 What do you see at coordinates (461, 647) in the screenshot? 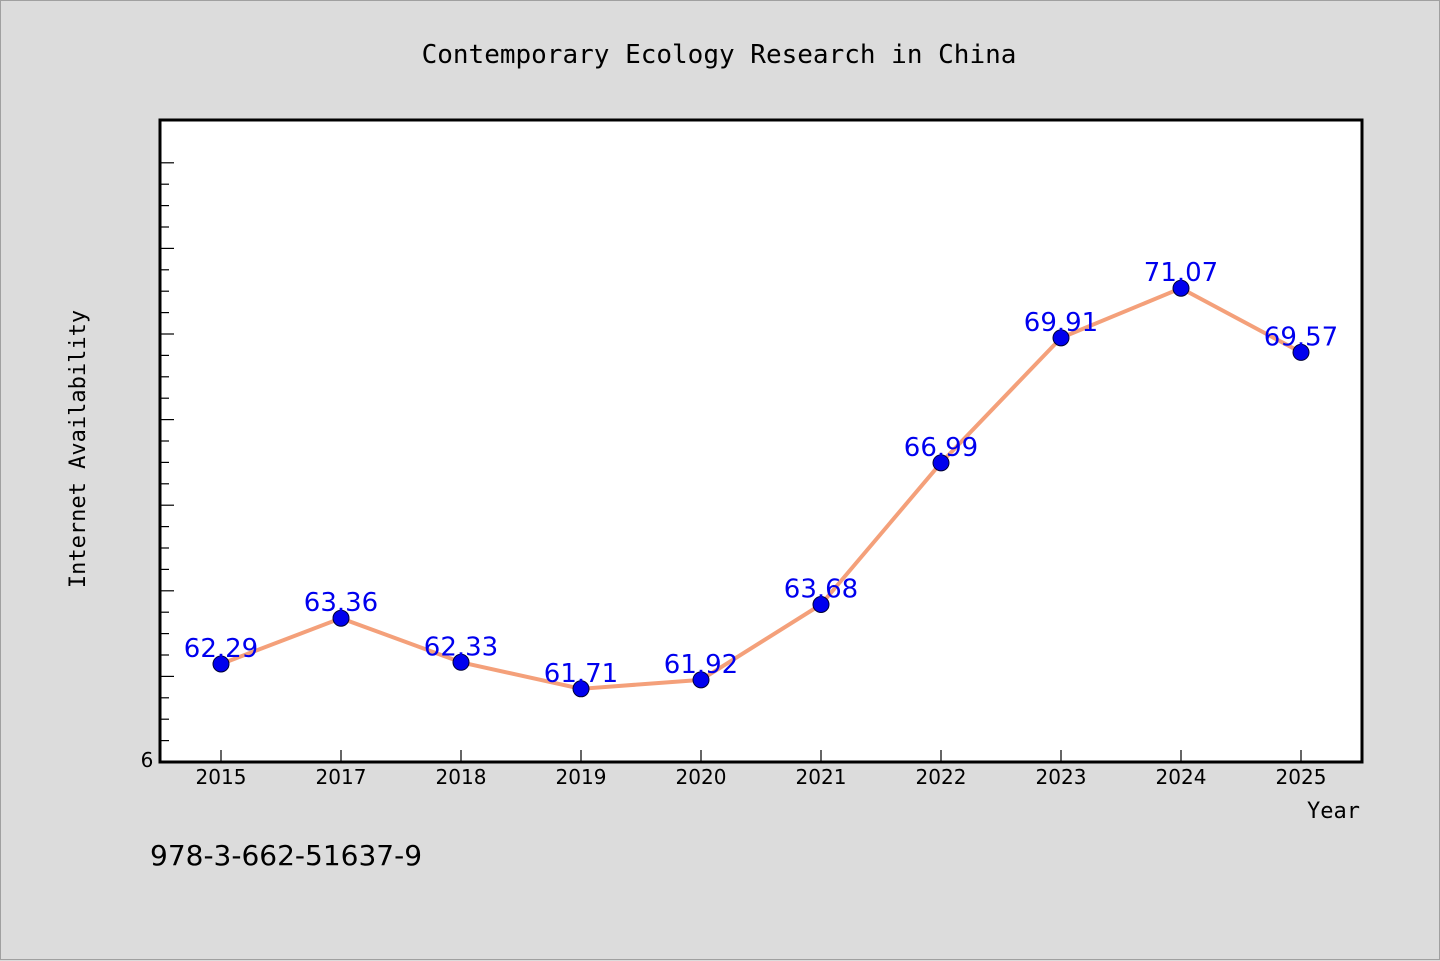
I see `data-label: 62.33` at bounding box center [461, 647].